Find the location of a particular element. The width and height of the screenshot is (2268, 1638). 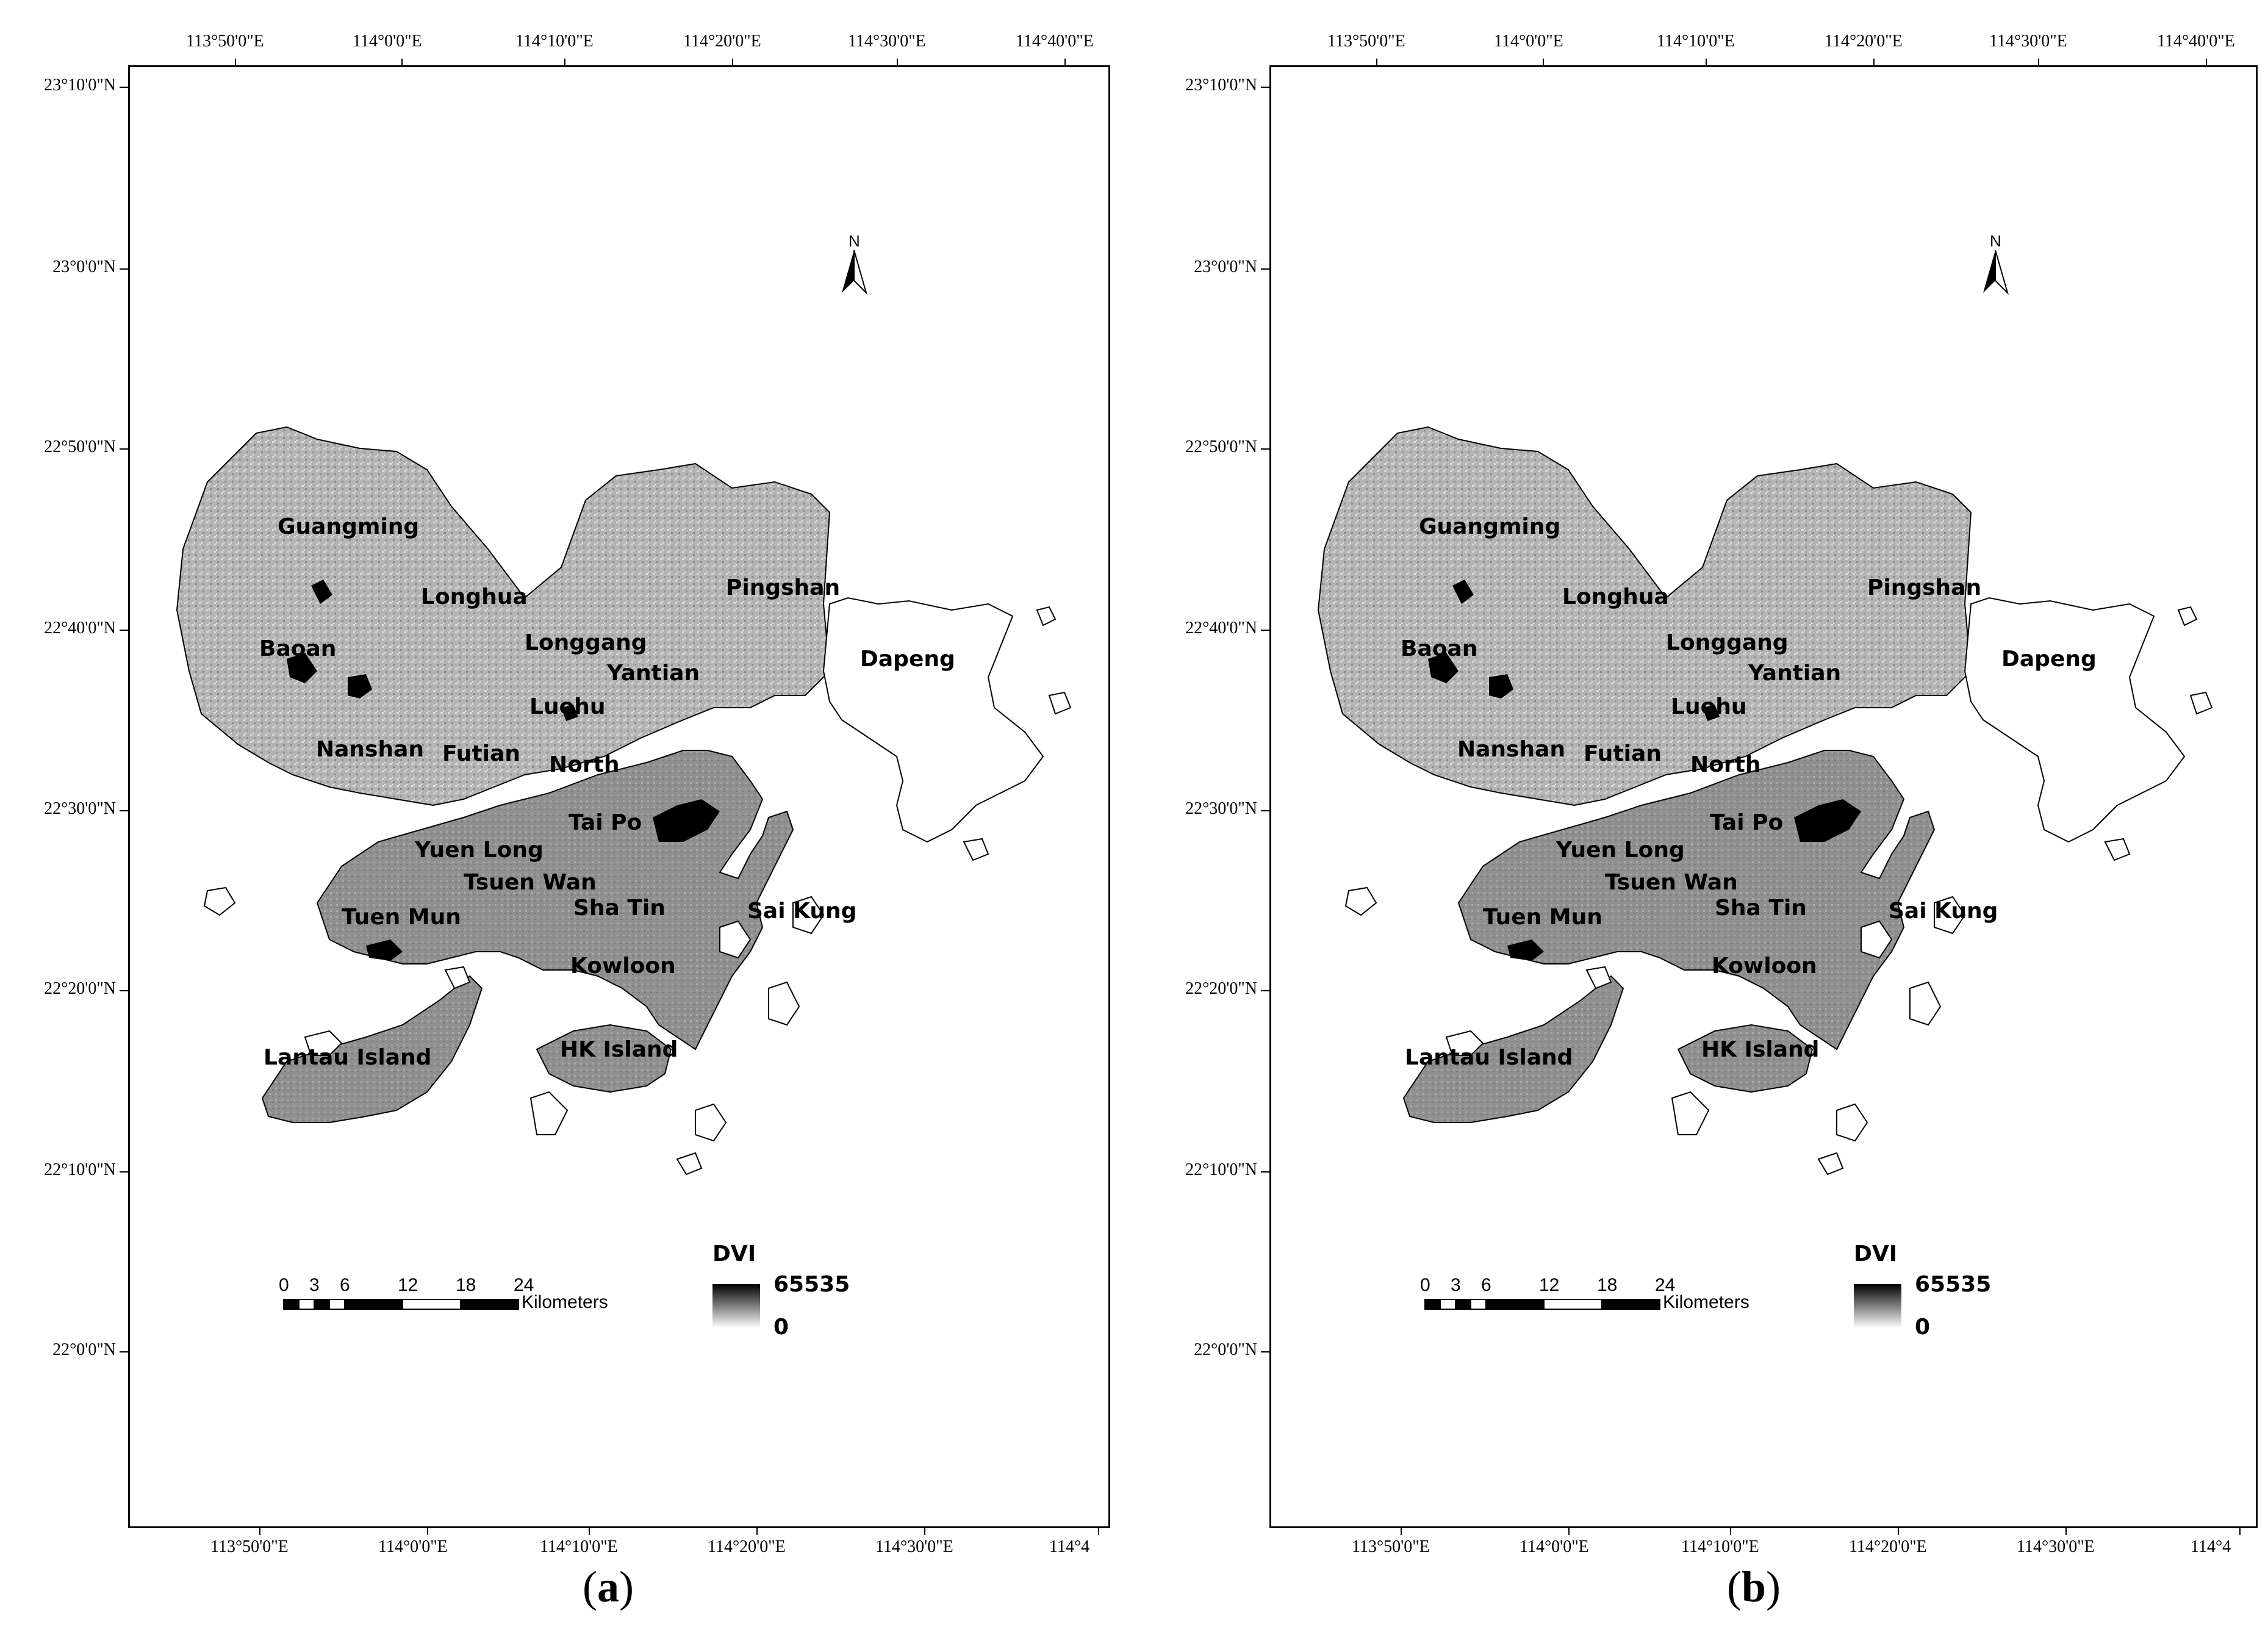

north-label: N is located at coordinates (855, 241).